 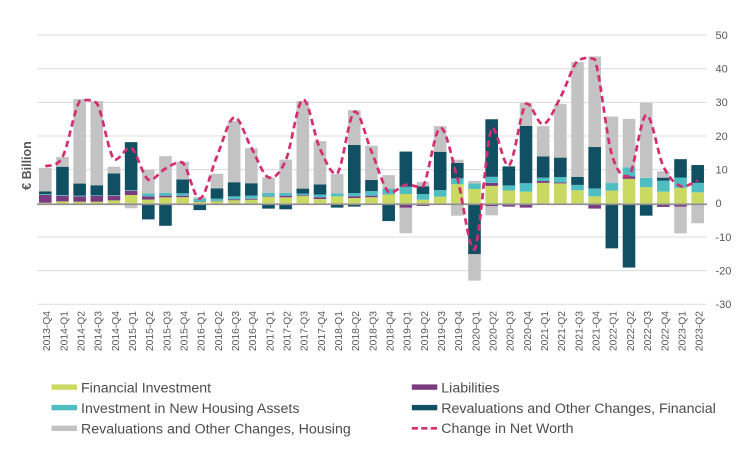 I want to click on svg-text: Financial Investment, so click(x=146, y=388).